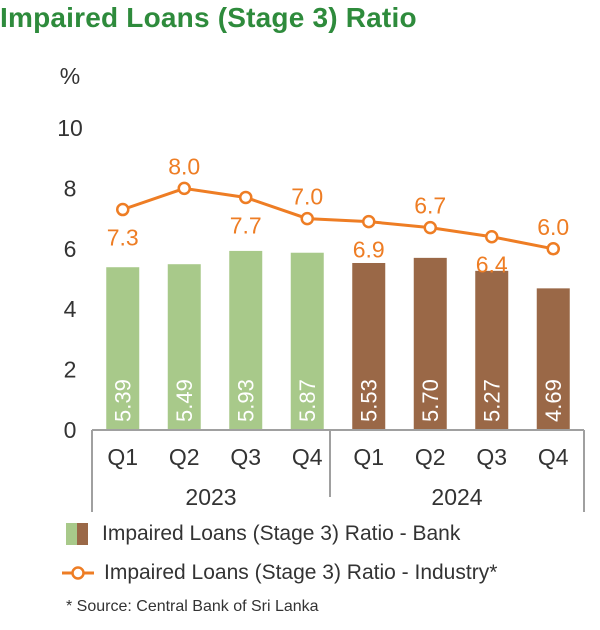  What do you see at coordinates (70, 370) in the screenshot?
I see `y-tick-label: 2` at bounding box center [70, 370].